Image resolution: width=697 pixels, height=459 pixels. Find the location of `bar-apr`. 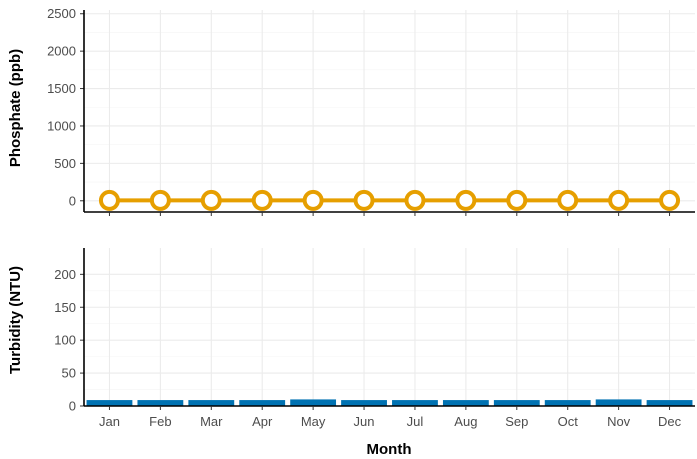

bar-apr is located at coordinates (262, 403).